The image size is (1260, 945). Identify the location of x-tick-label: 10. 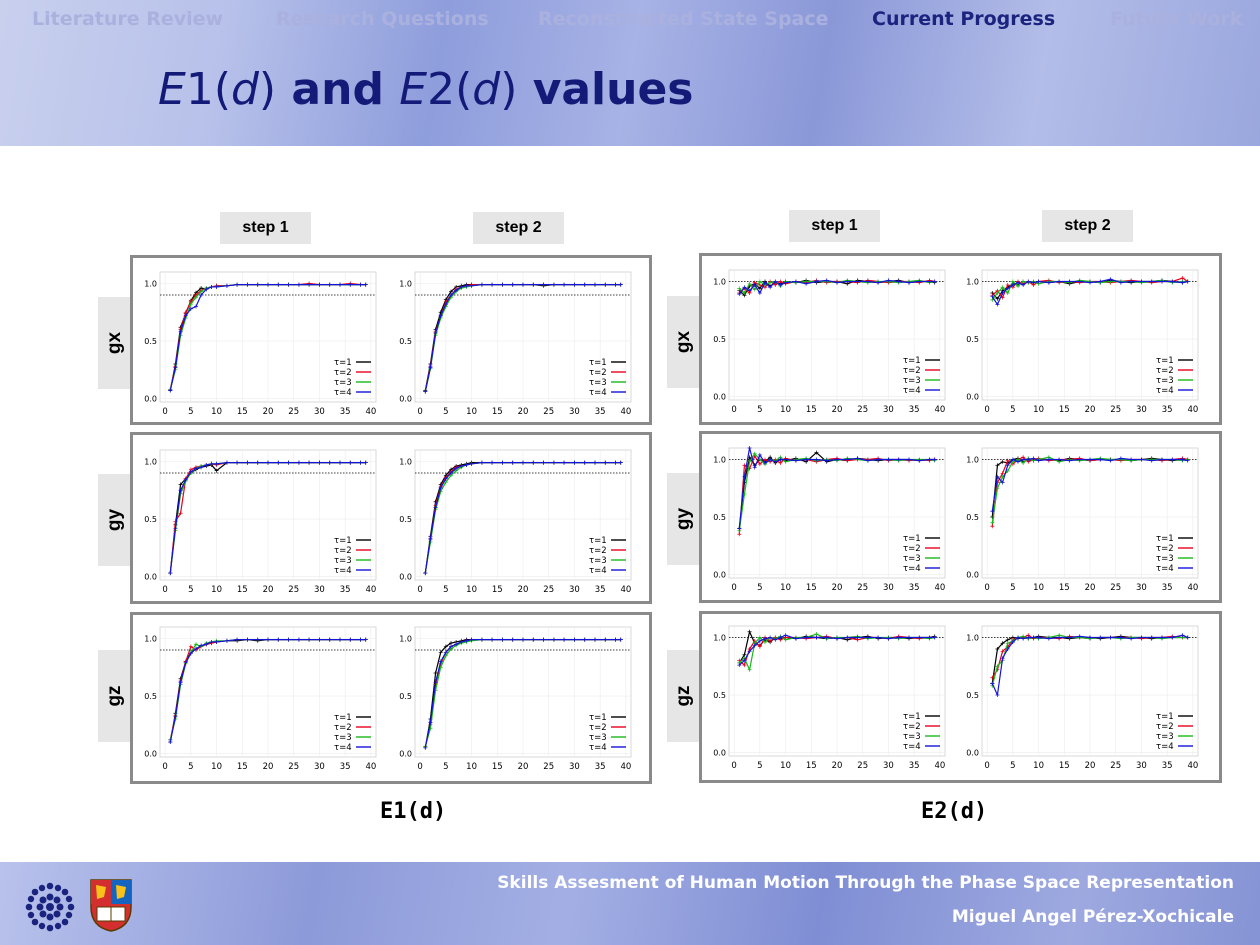
(216, 767).